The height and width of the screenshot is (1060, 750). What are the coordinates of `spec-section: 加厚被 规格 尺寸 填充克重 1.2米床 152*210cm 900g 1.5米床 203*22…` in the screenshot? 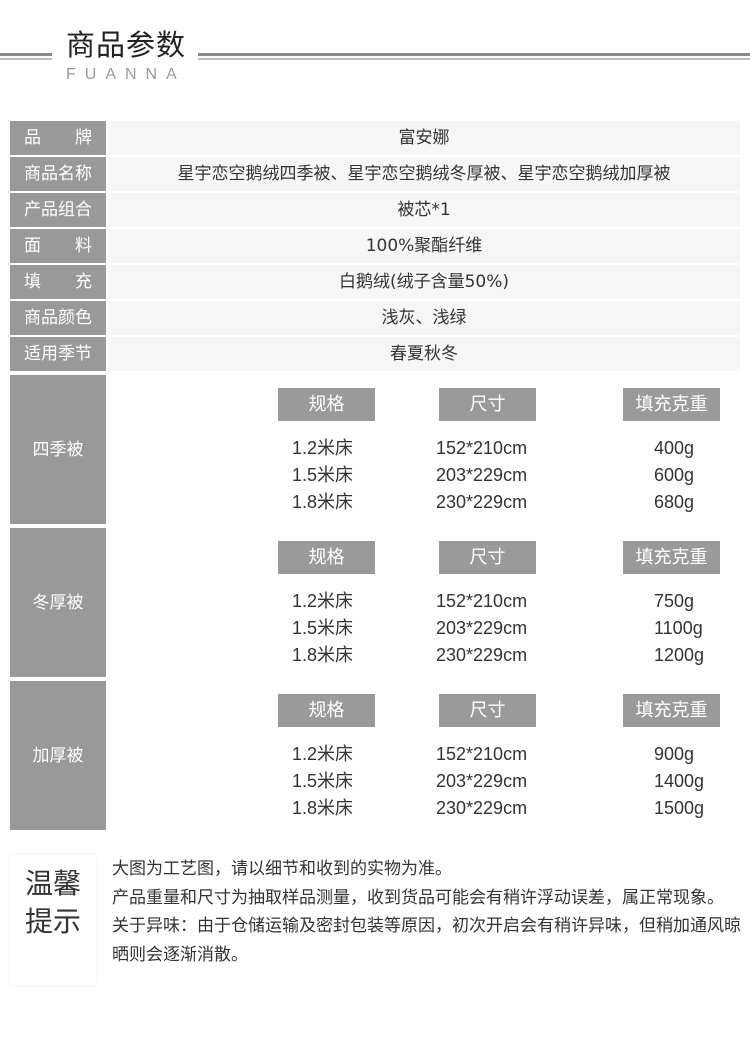 It's located at (375, 755).